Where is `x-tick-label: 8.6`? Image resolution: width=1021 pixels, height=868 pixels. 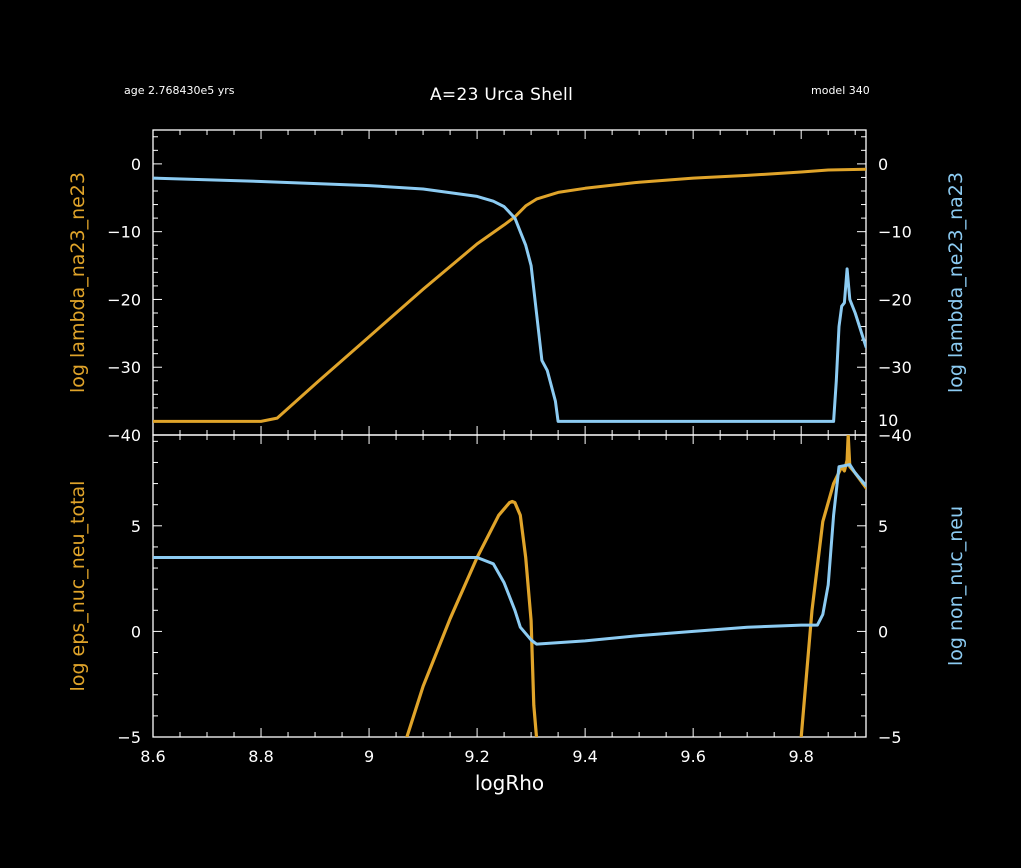 x-tick-label: 8.6 is located at coordinates (152, 756).